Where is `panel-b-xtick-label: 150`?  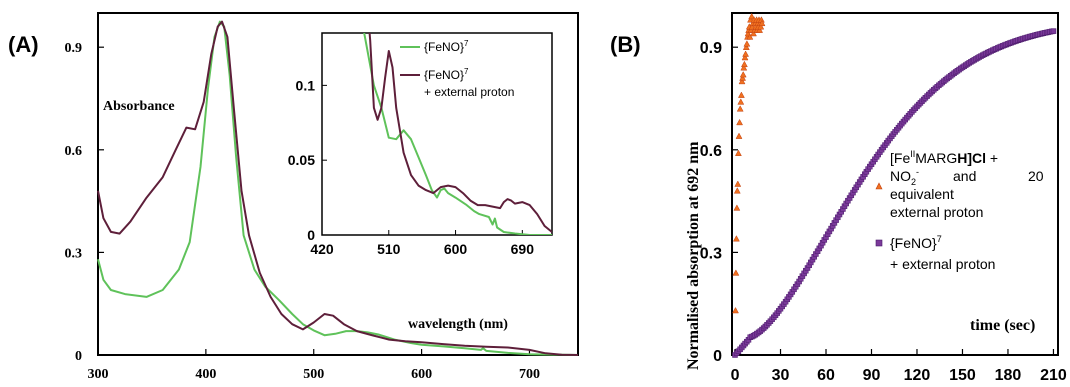
panel-b-xtick-label: 150 is located at coordinates (962, 375).